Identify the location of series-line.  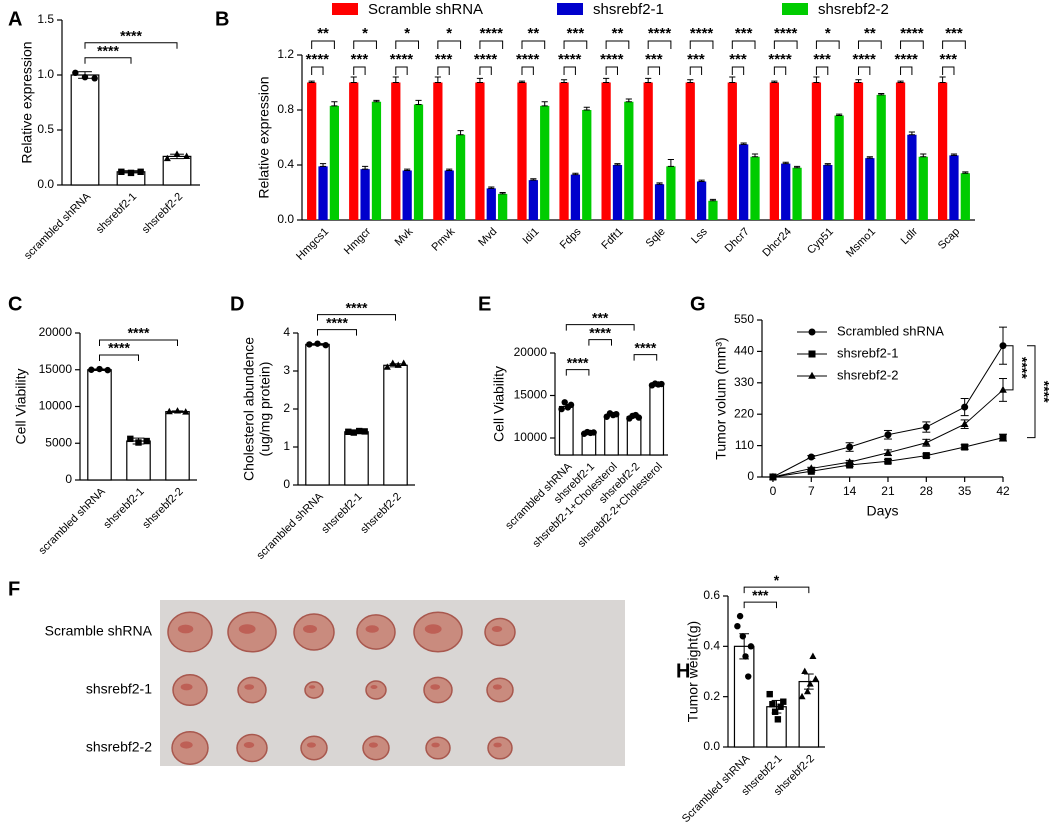
(888, 457).